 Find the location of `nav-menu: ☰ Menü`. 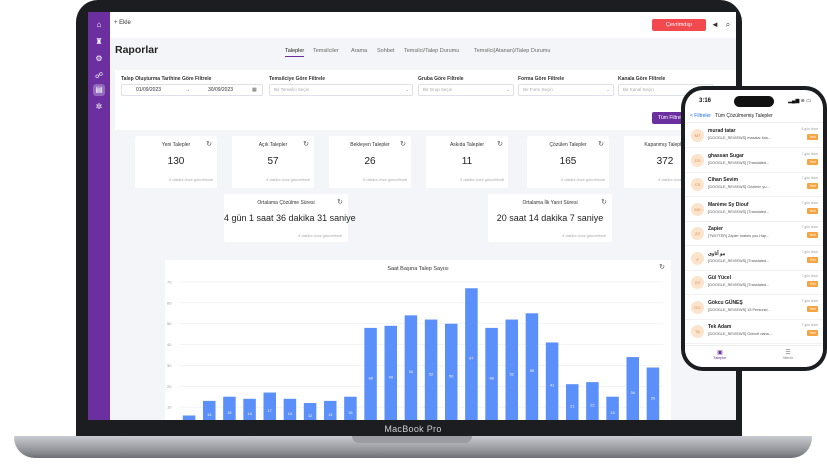

nav-menu: ☰ Menü is located at coordinates (788, 354).